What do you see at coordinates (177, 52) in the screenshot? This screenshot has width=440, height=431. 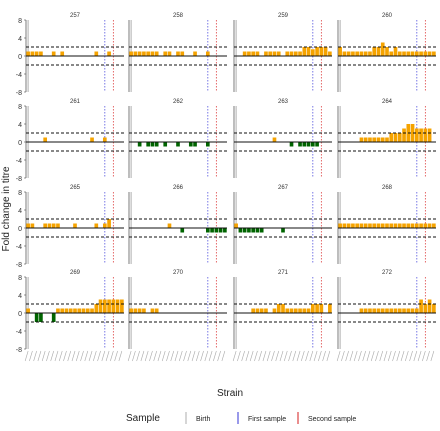 I see `panel-258: 258` at bounding box center [177, 52].